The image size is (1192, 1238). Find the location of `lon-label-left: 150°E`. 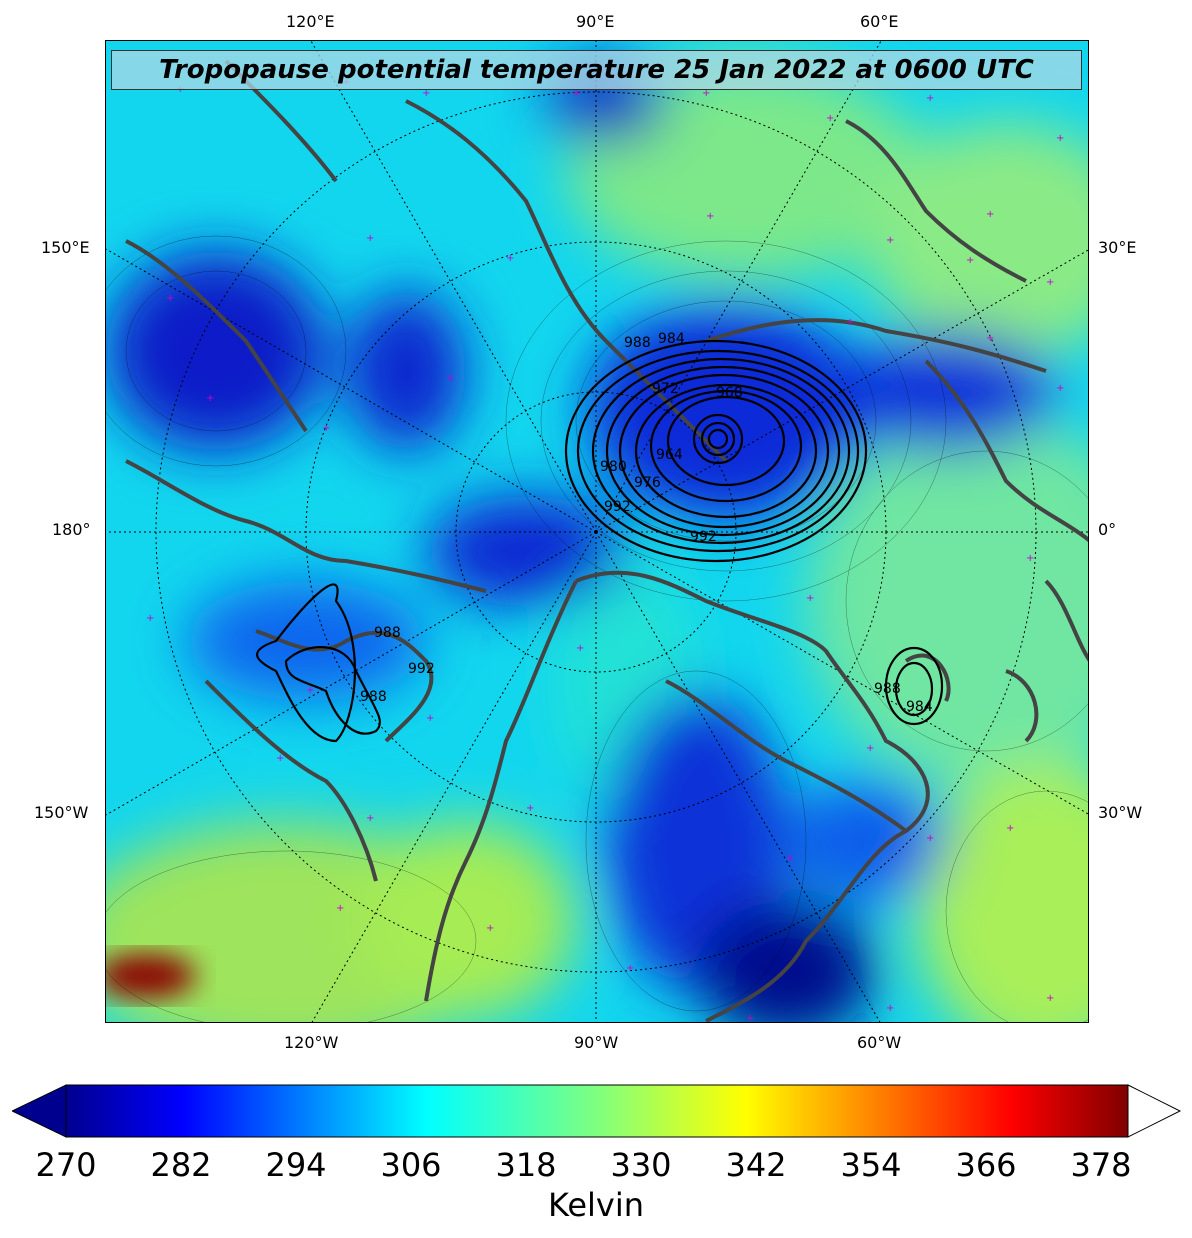

lon-label-left: 150°E is located at coordinates (65, 247).